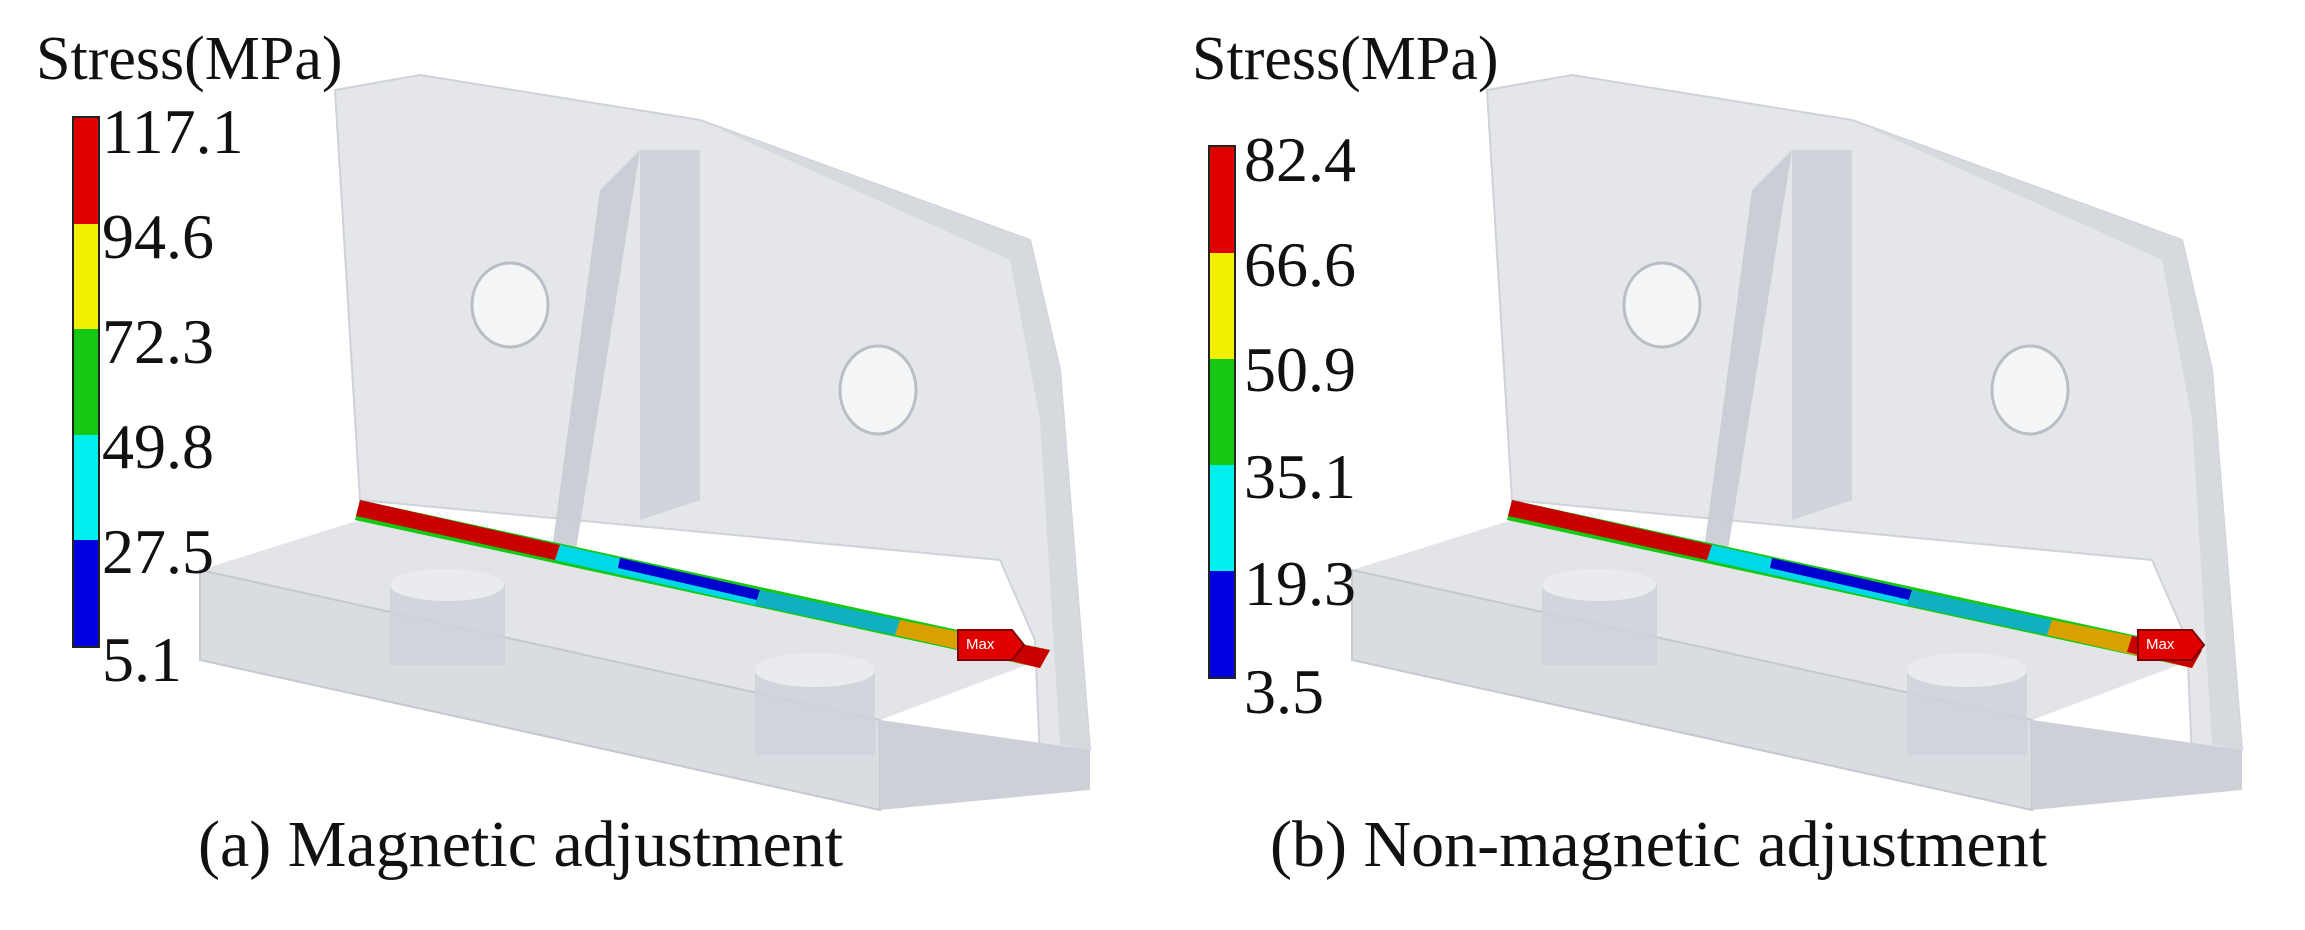 Image resolution: width=2305 pixels, height=930 pixels. Describe the element at coordinates (1284, 691) in the screenshot. I see `tick-label: 3.5` at that location.